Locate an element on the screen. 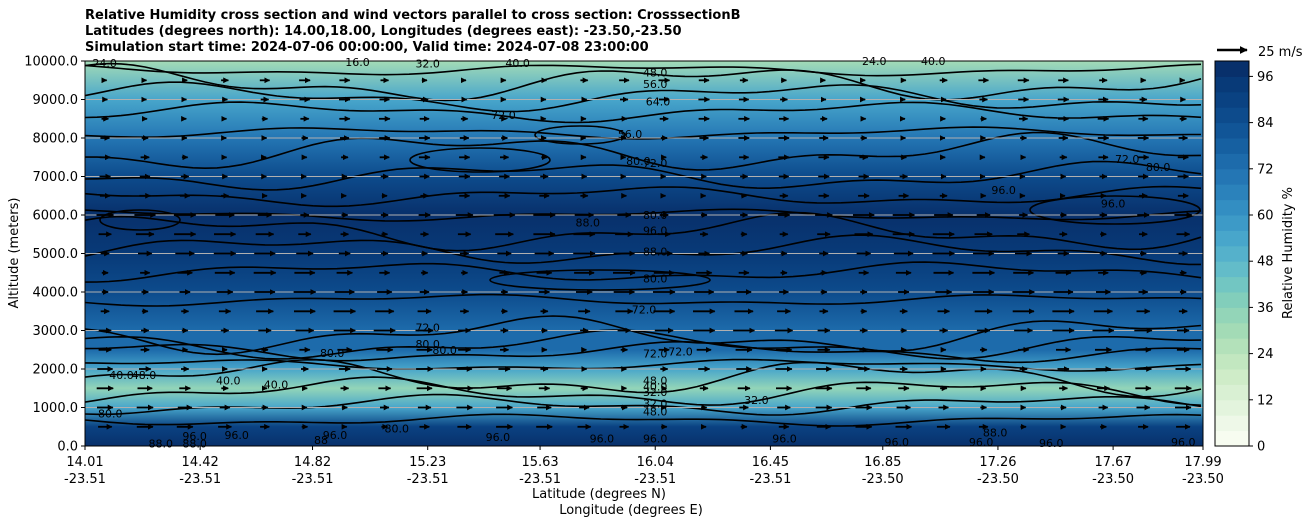  x-tick-label-lon-3: -23.51 is located at coordinates (428, 479).